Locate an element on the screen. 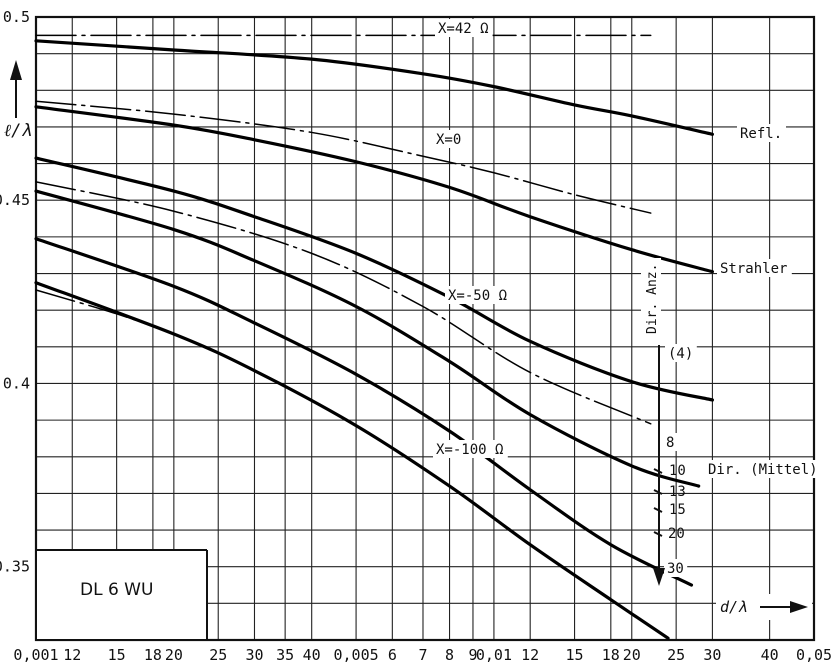  series-label: X=-50 Ω is located at coordinates (477, 296).